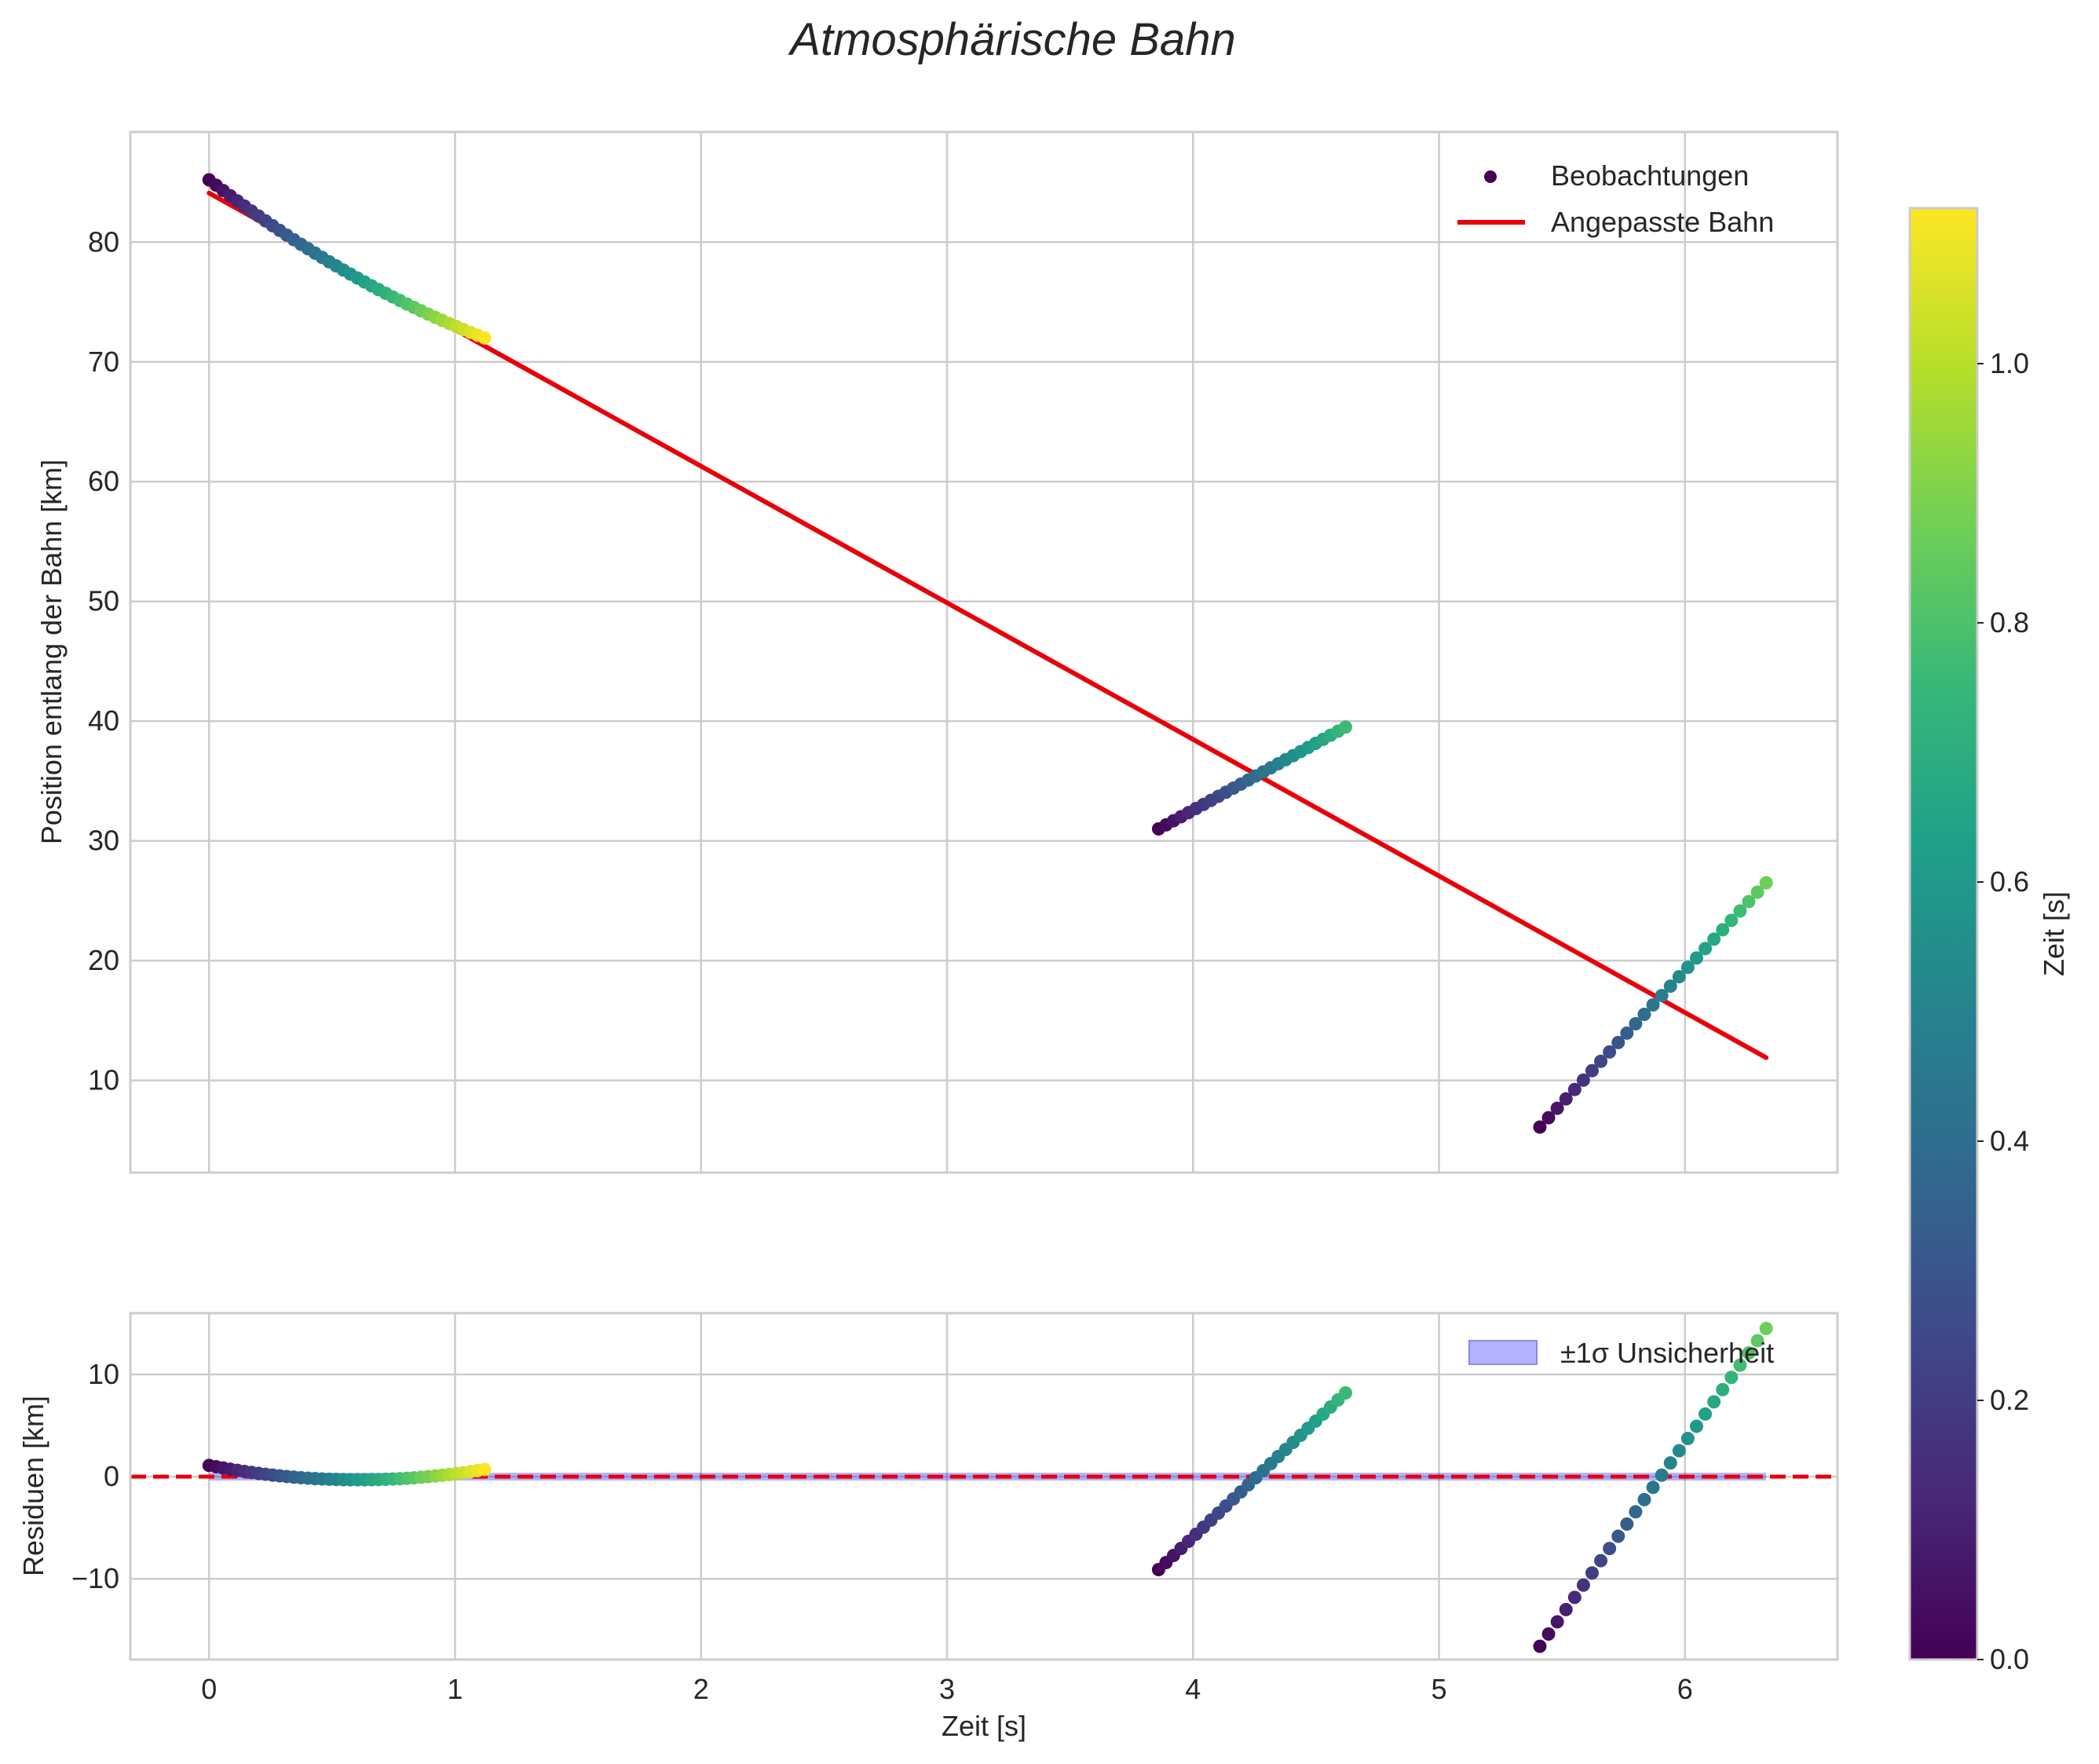 This screenshot has width=2099, height=1764. I want to click on main-y-tick-0: 10, so click(103, 1080).